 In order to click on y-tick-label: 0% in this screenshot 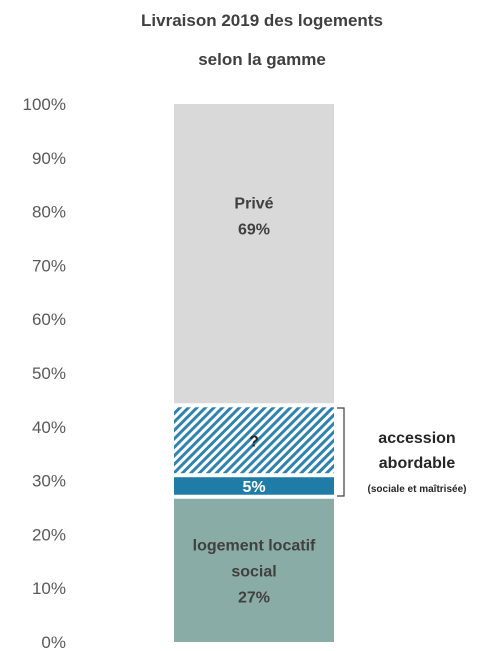, I will do `click(53, 642)`.